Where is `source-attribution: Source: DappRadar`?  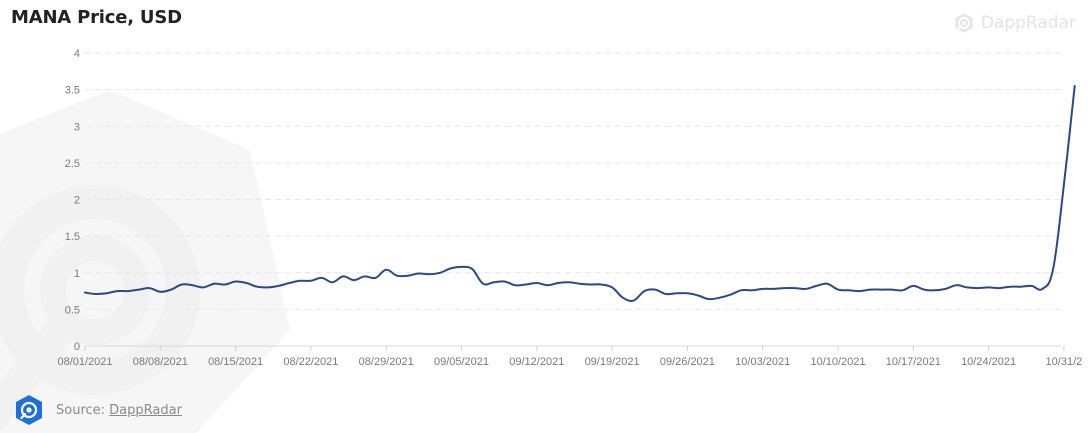
source-attribution: Source: DappRadar is located at coordinates (97, 410).